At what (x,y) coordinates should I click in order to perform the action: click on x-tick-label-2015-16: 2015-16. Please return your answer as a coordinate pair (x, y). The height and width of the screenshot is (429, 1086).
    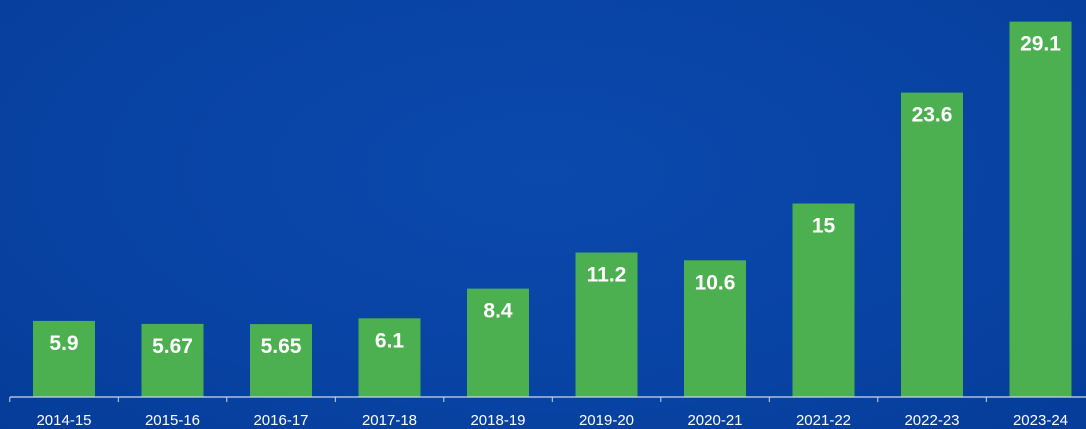
    Looking at the image, I should click on (172, 420).